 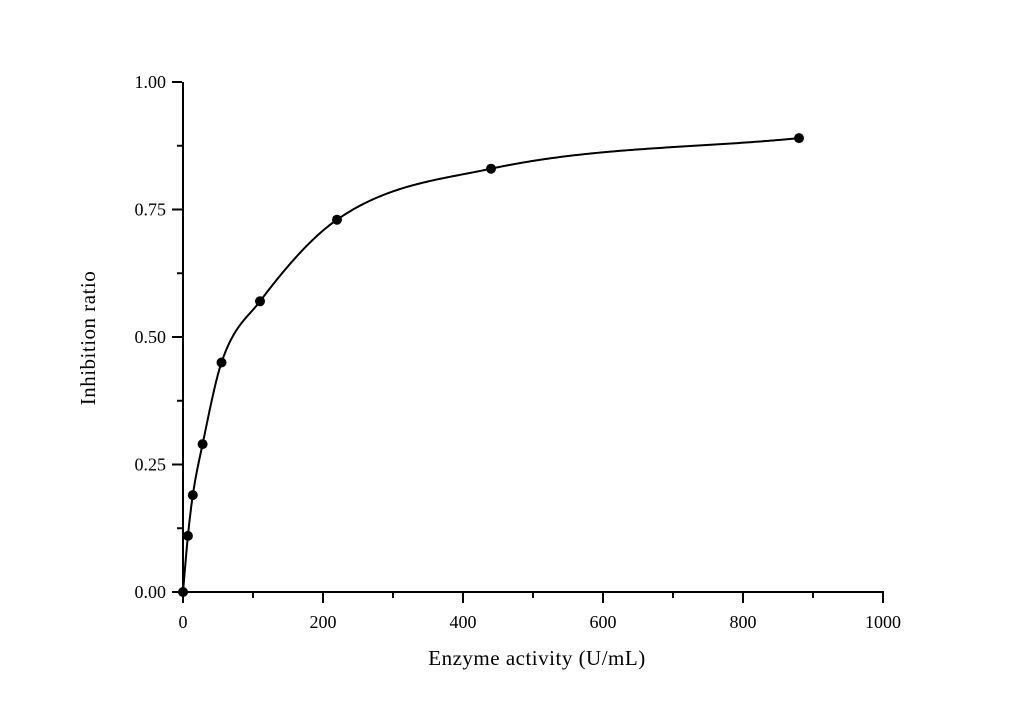 I want to click on x-tick-label: 0, so click(x=183, y=622).